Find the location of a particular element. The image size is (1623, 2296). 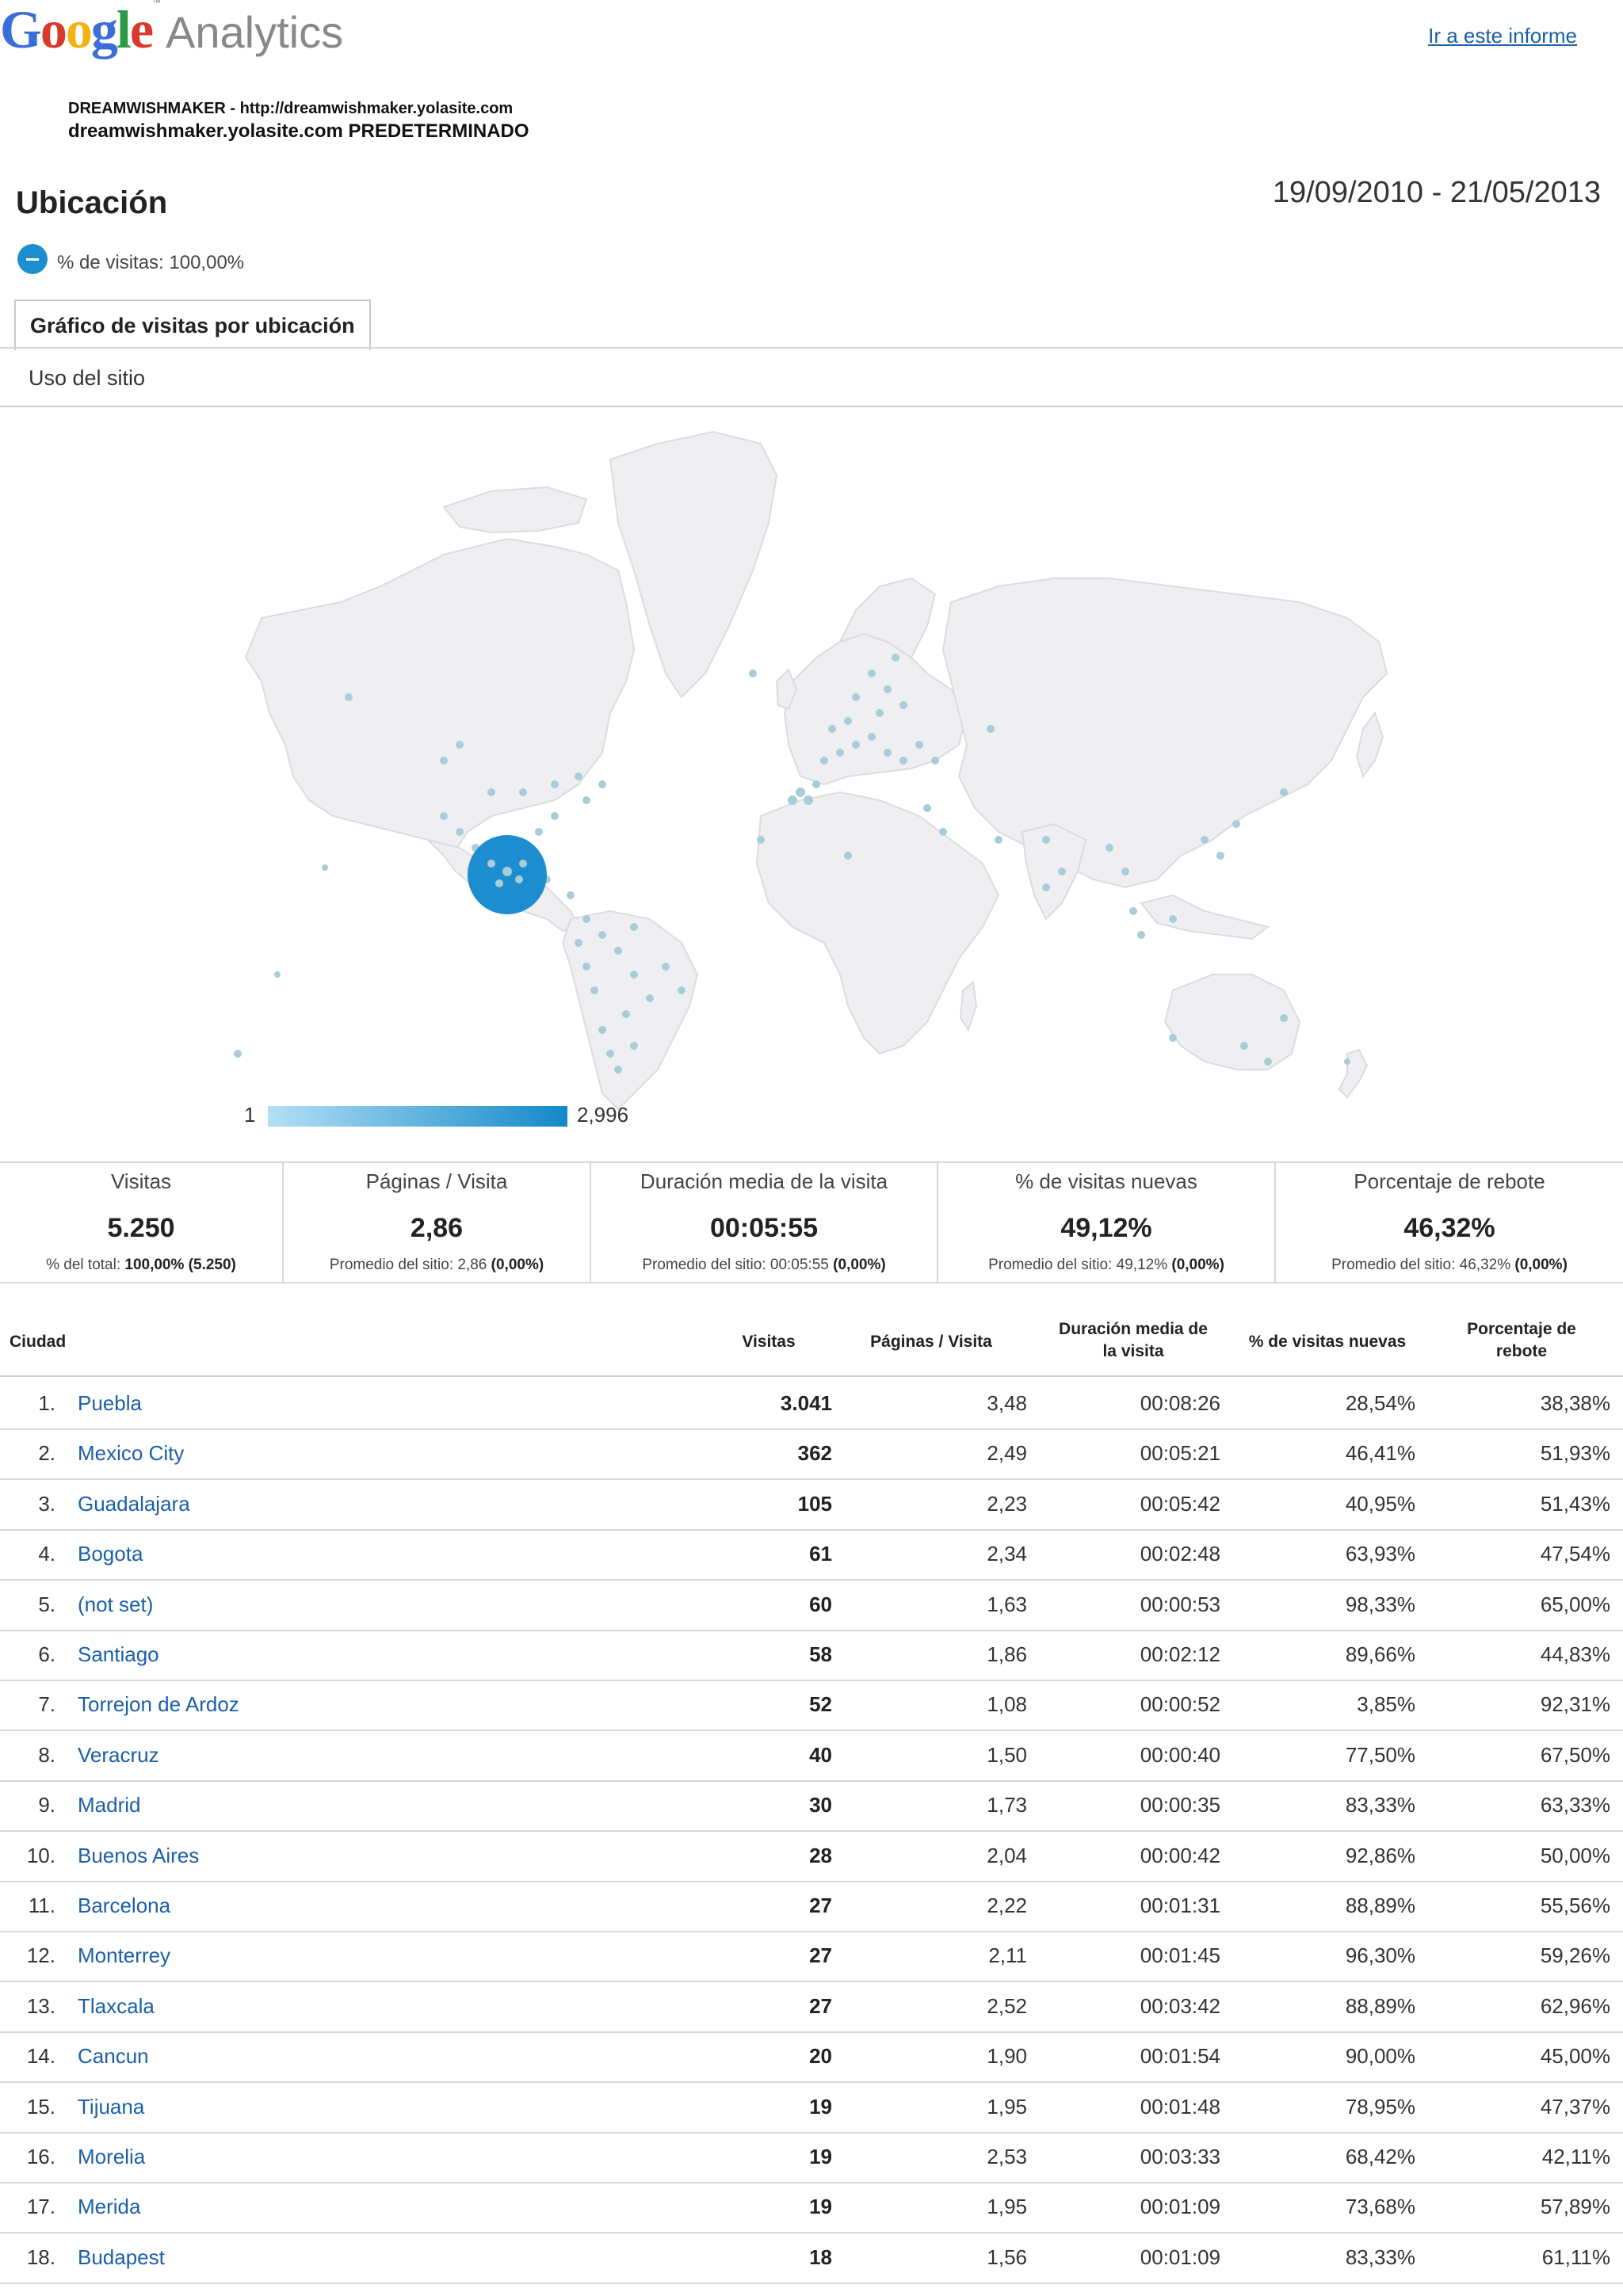

bounce-rate-cell: 44,83% is located at coordinates (1575, 1654).